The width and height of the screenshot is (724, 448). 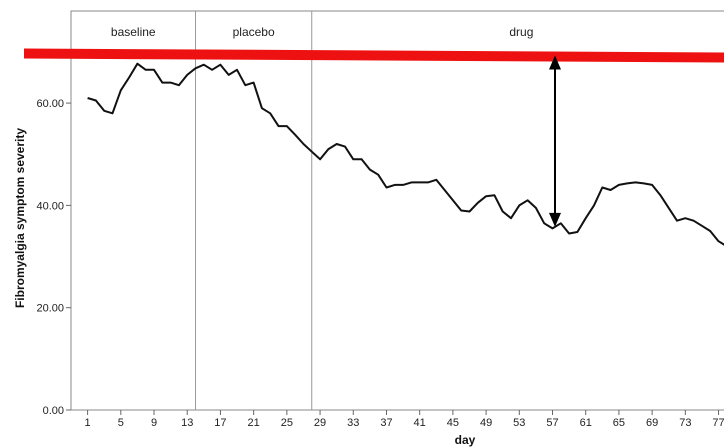 I want to click on x-tick-label: 33, so click(x=353, y=423).